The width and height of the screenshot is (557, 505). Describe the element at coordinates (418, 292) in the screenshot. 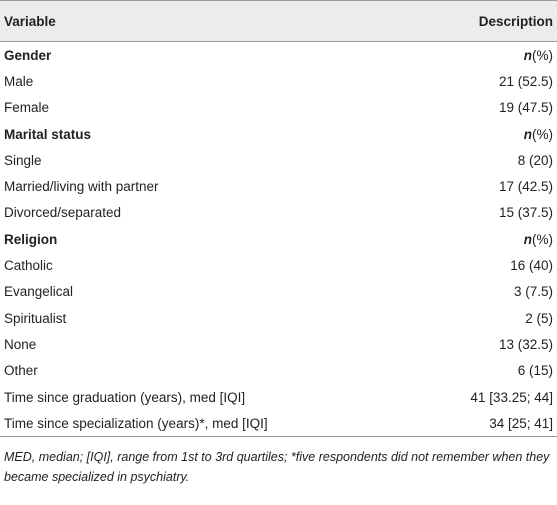

I see `description-cell: 3 (7.5)` at that location.